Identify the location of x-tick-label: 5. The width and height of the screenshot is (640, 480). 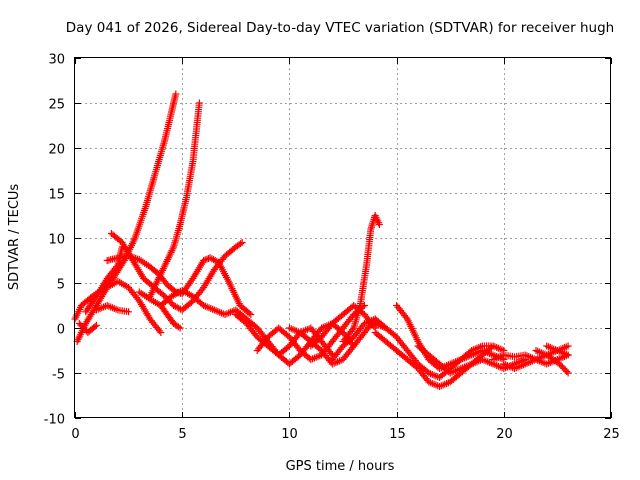
(182, 434).